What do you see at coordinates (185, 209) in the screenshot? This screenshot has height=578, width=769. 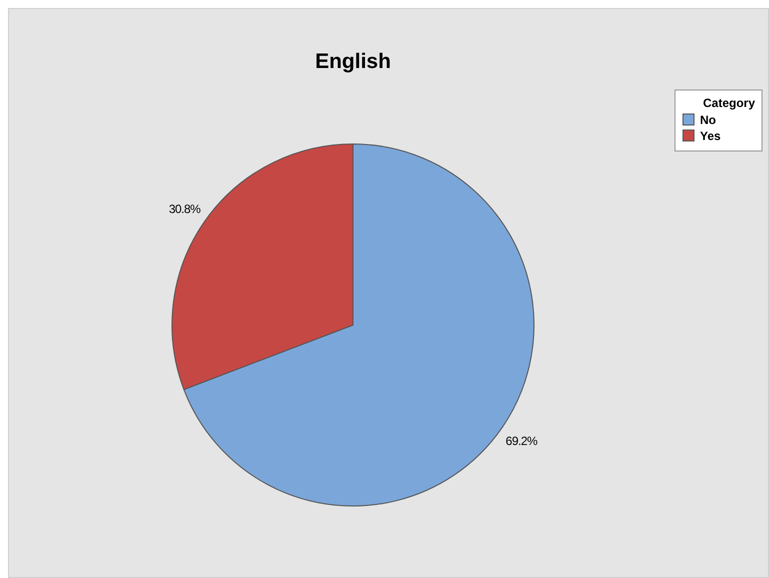 I see `data-label: 30.8%` at bounding box center [185, 209].